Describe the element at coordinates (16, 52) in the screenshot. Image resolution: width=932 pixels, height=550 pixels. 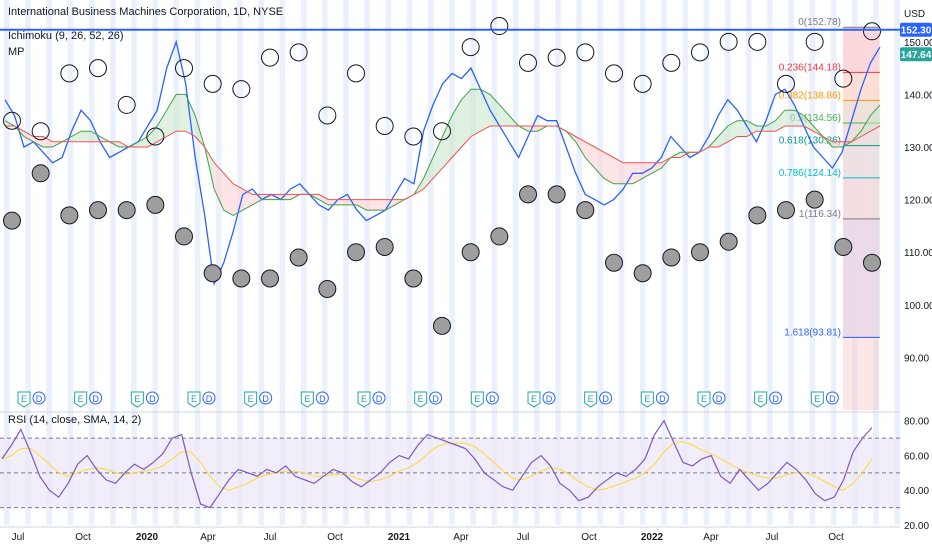
I see `indicator-mp-label: MP` at that location.